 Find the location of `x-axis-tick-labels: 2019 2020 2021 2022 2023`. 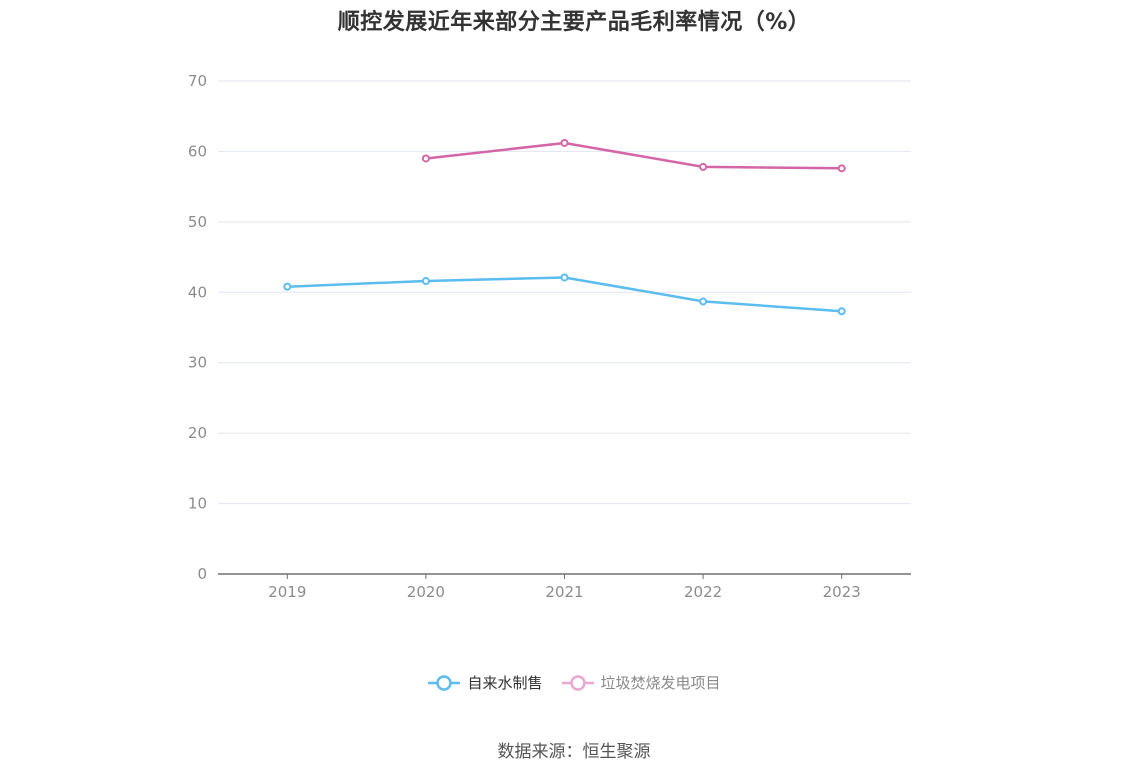

x-axis-tick-labels: 2019 2020 2021 2022 2023 is located at coordinates (564, 592).